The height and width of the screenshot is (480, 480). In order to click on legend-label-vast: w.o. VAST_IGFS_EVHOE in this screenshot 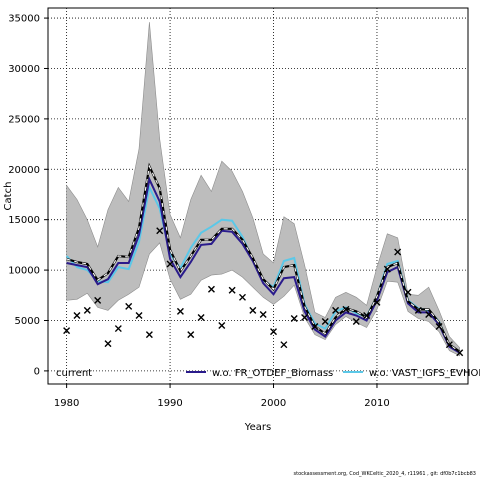, I will do `click(424, 373)`.